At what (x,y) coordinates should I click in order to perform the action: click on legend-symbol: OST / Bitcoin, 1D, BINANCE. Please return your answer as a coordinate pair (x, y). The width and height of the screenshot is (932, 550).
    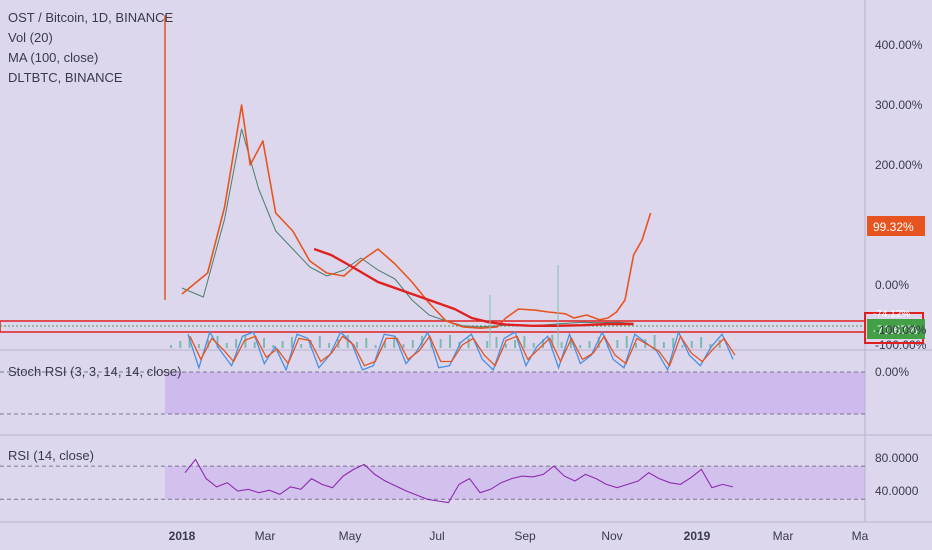
    Looking at the image, I should click on (91, 17).